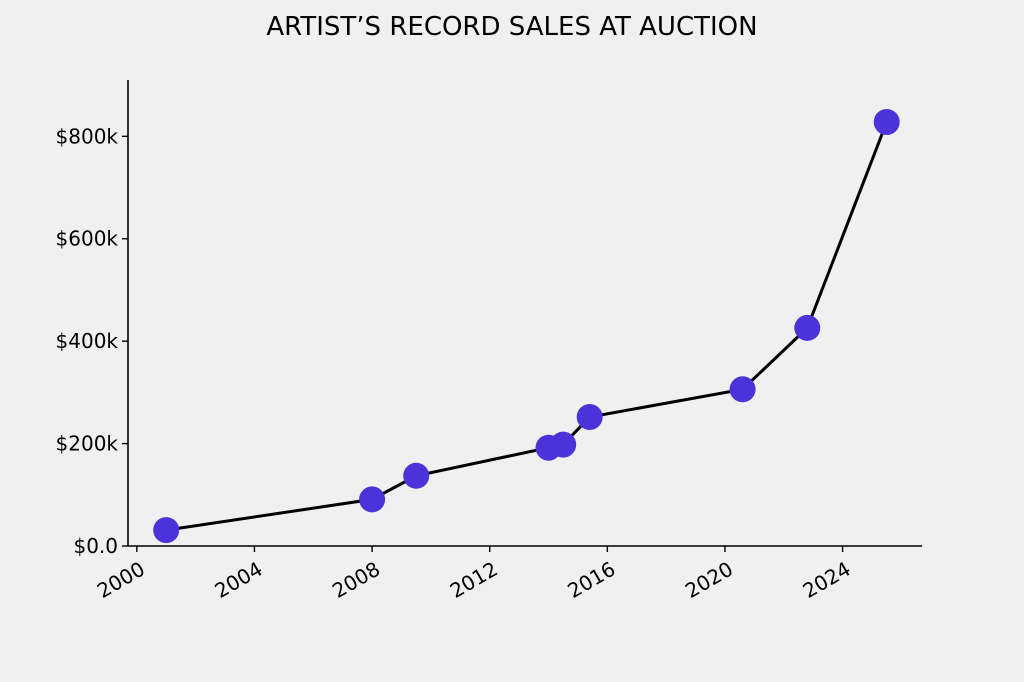 This screenshot has height=682, width=1024. I want to click on x-ticks: 2000 2004 2008 2012 2016 2020 2024, so click(474, 574).